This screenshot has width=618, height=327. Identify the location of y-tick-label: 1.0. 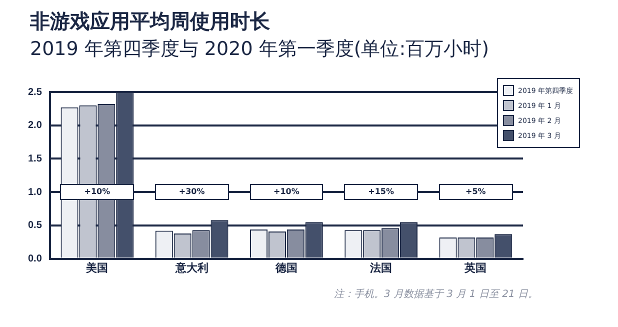
(35, 192).